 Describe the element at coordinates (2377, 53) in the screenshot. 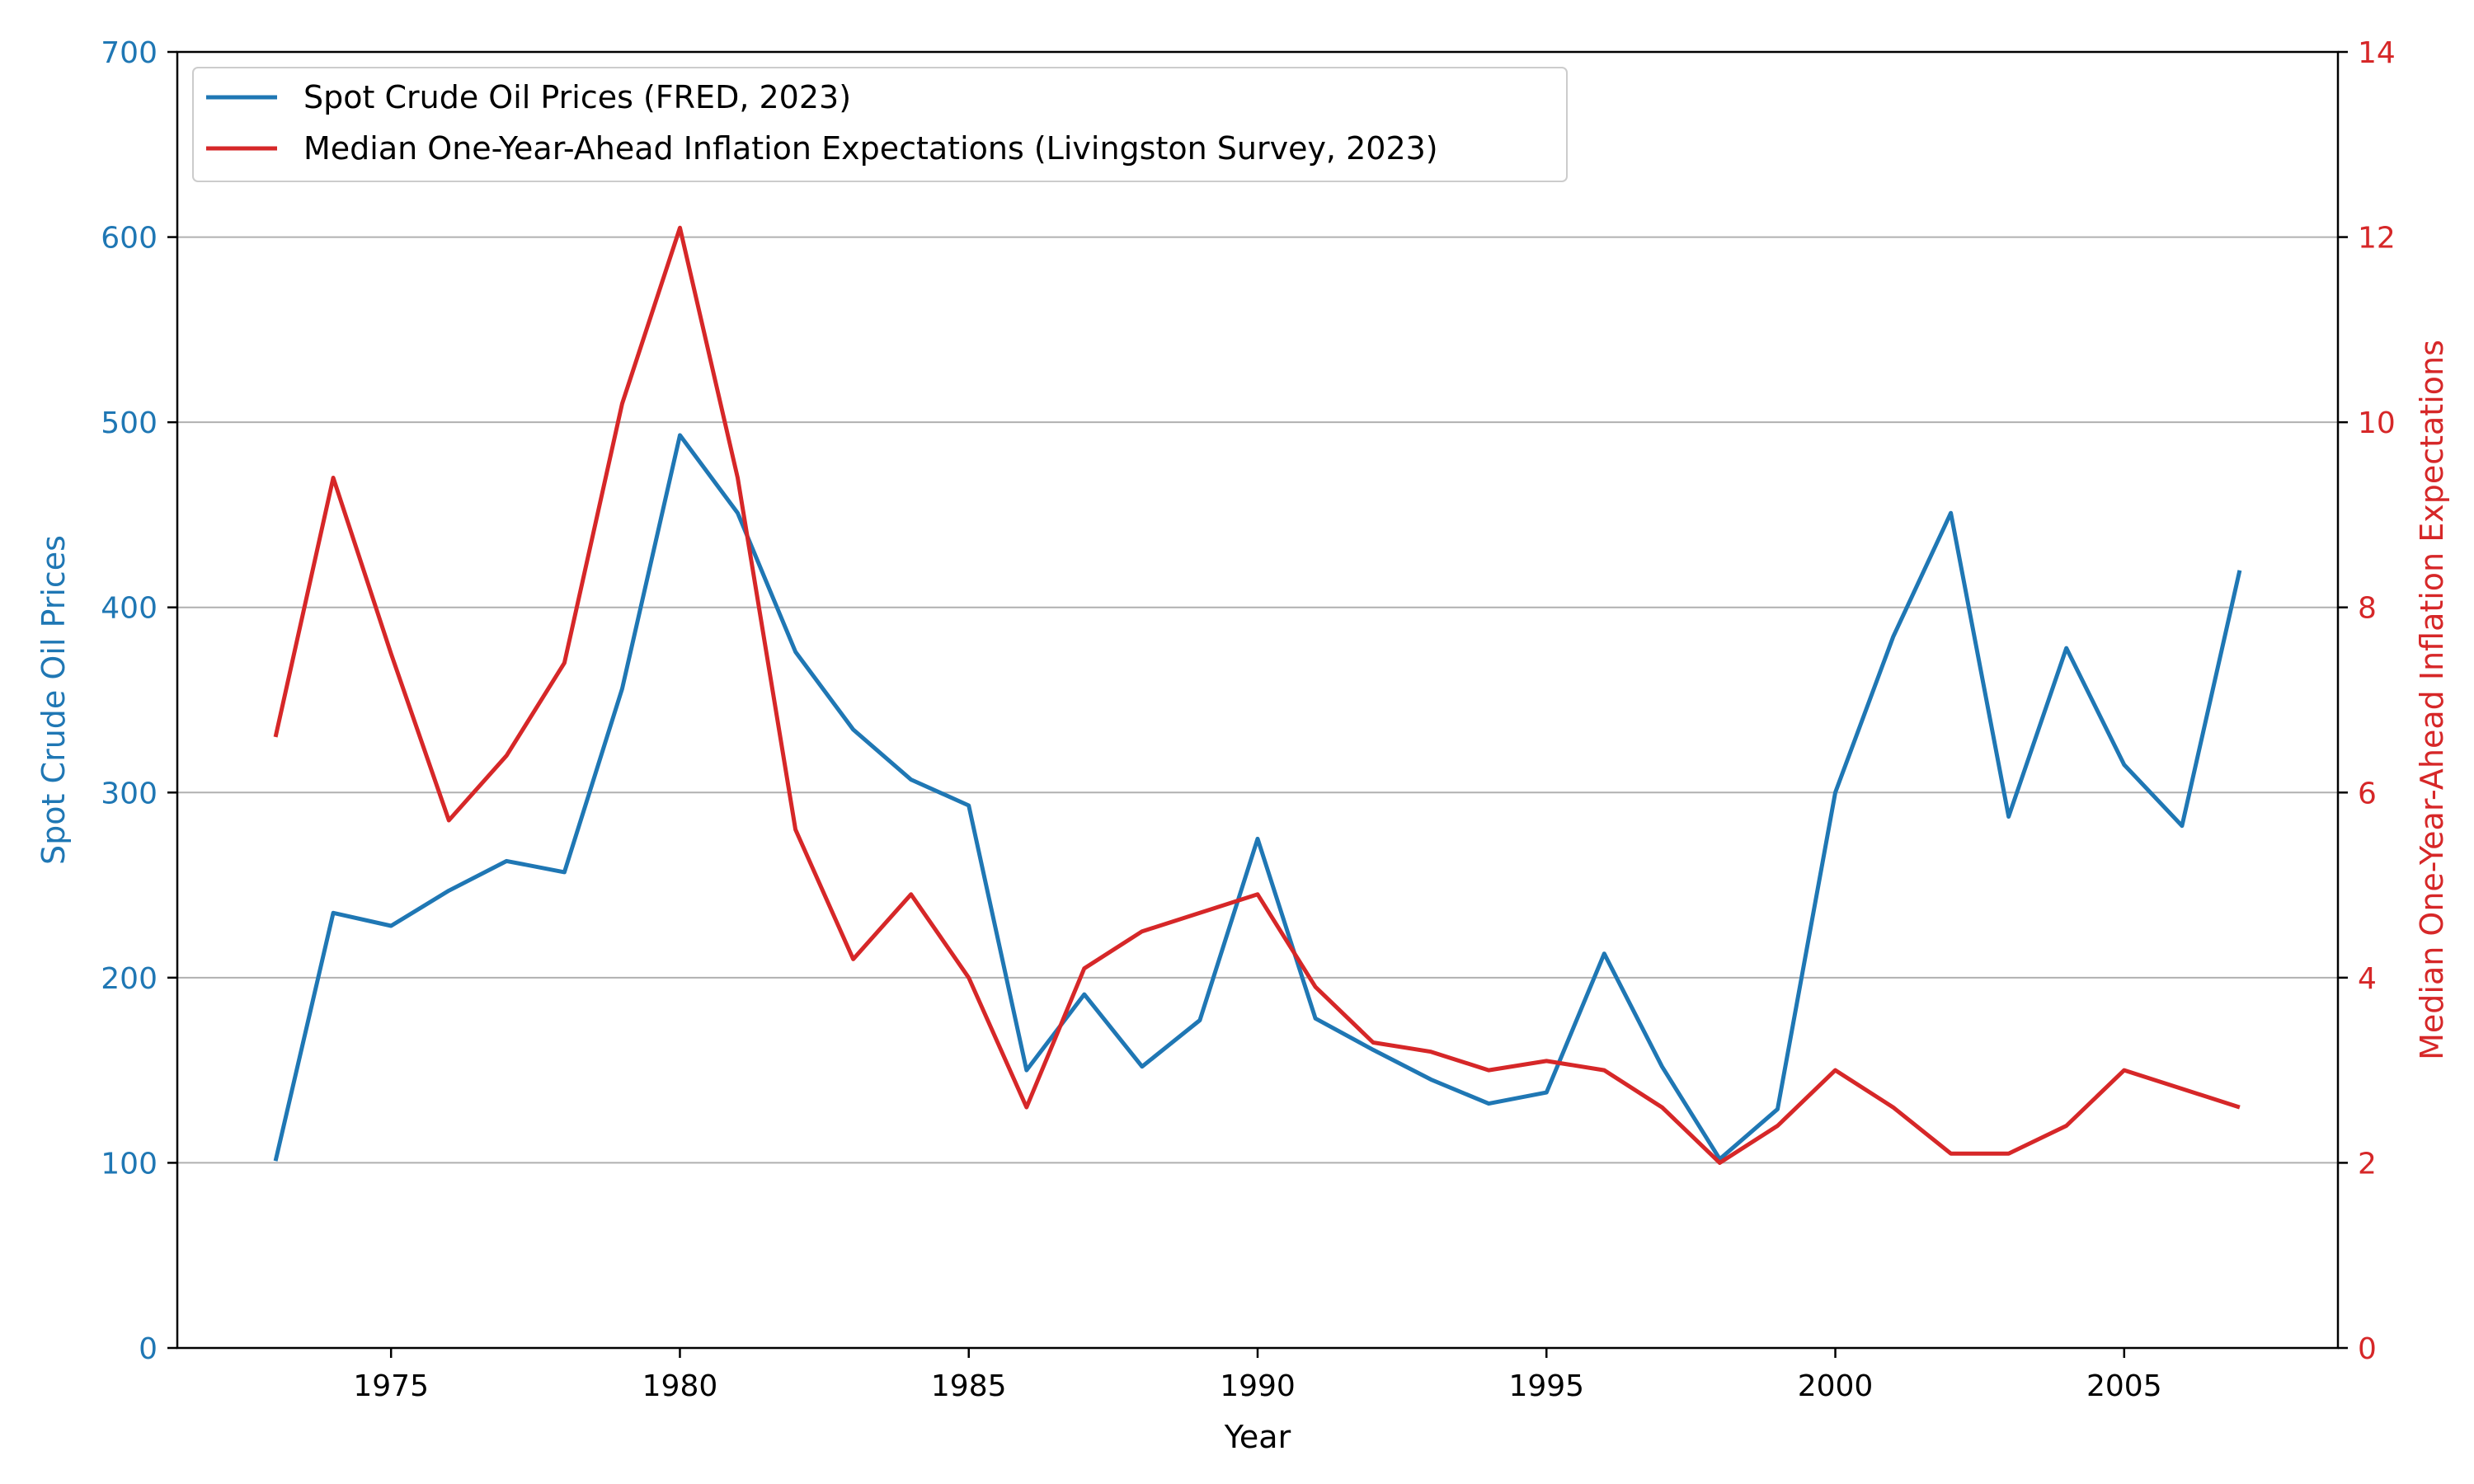

I see `y-right-tick-label: 14` at that location.